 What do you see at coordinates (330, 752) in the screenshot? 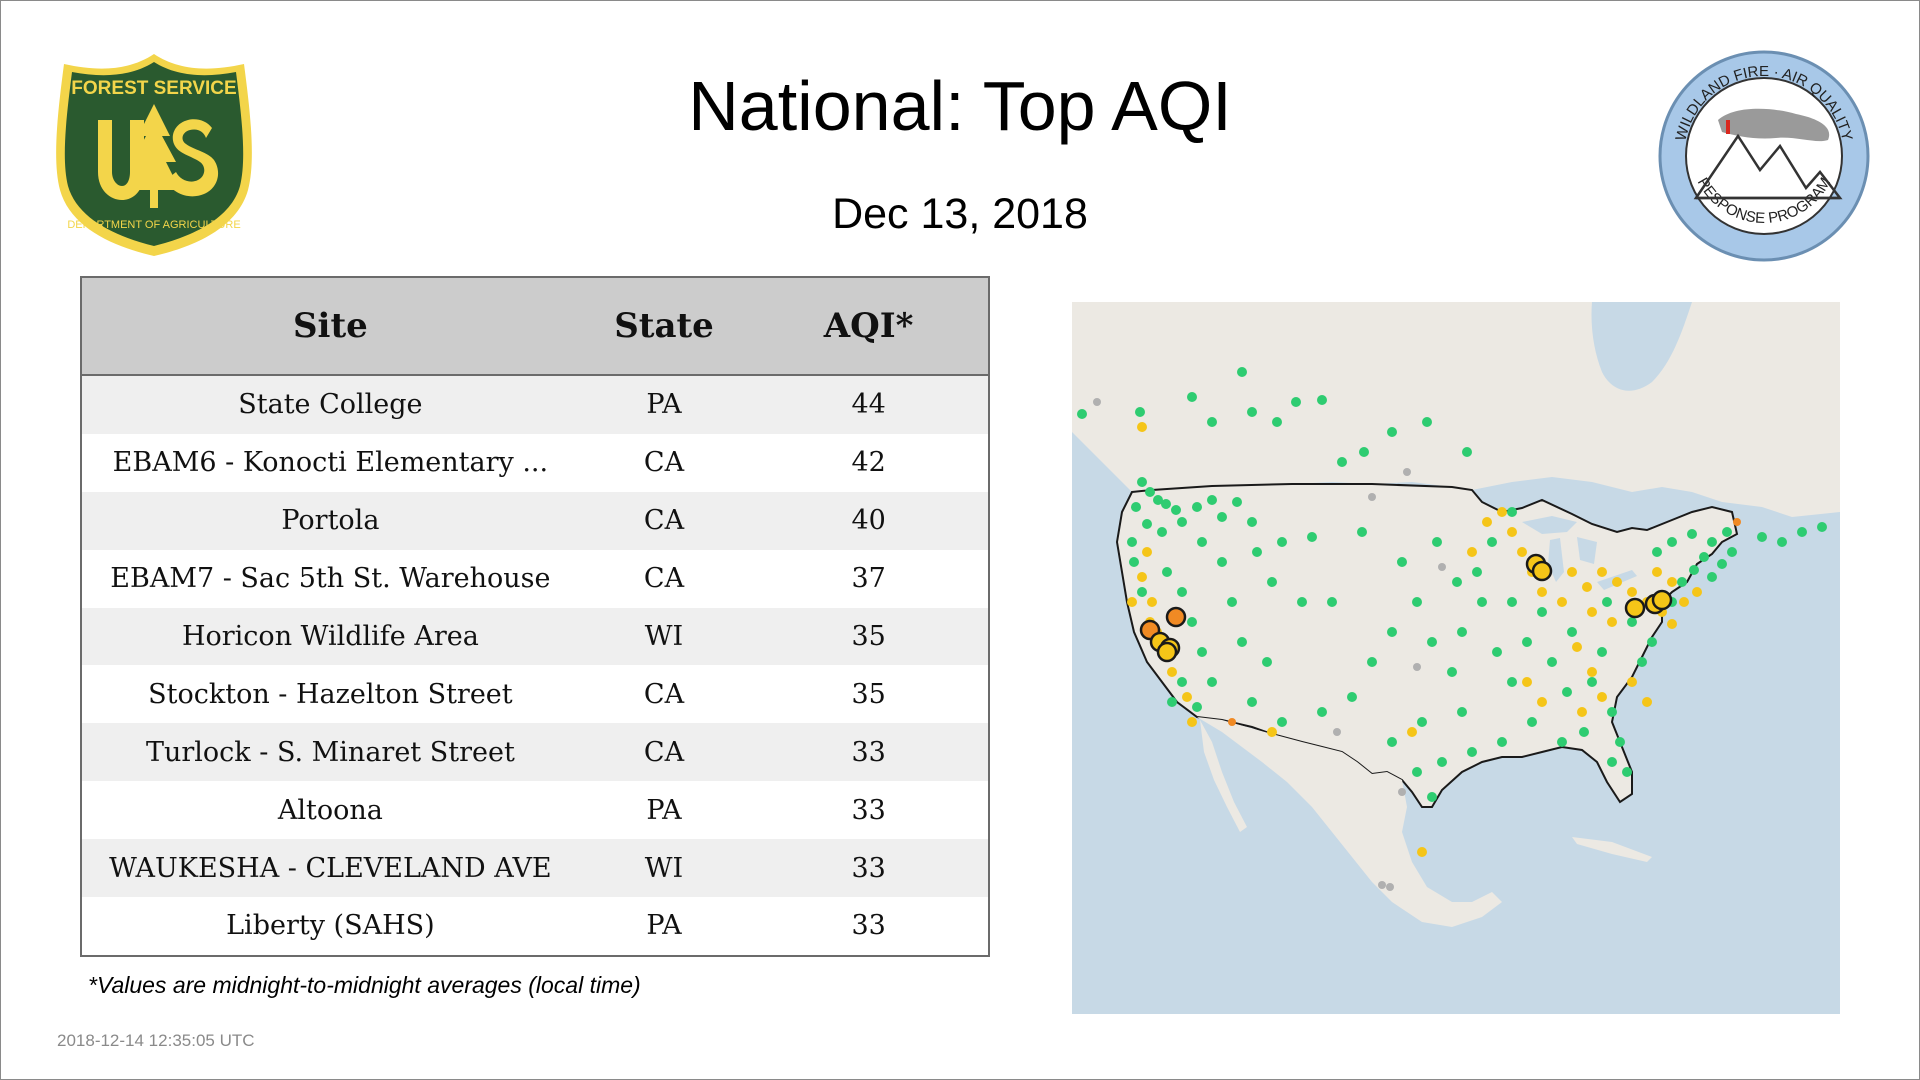
I see `cell-site: Turlock - S. Minaret Street` at bounding box center [330, 752].